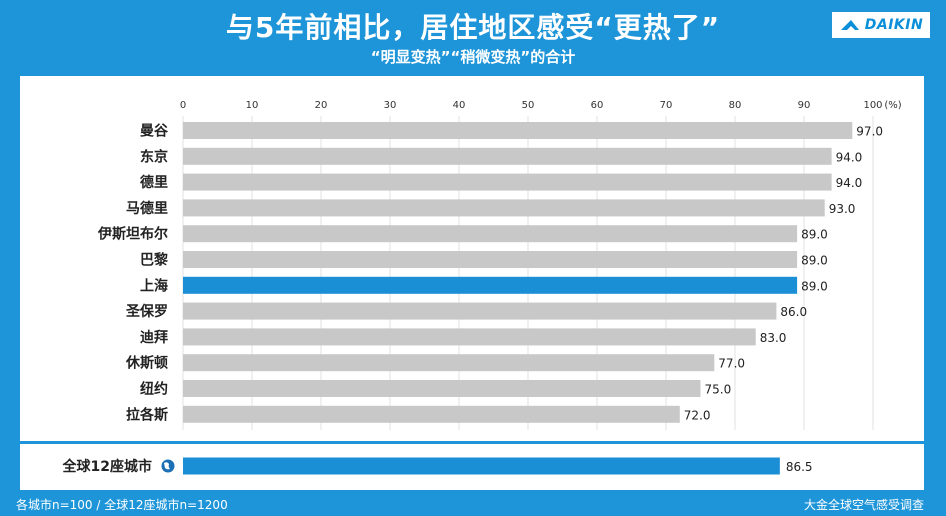 The image size is (946, 516). What do you see at coordinates (718, 390) in the screenshot?
I see `value-label: 75.0` at bounding box center [718, 390].